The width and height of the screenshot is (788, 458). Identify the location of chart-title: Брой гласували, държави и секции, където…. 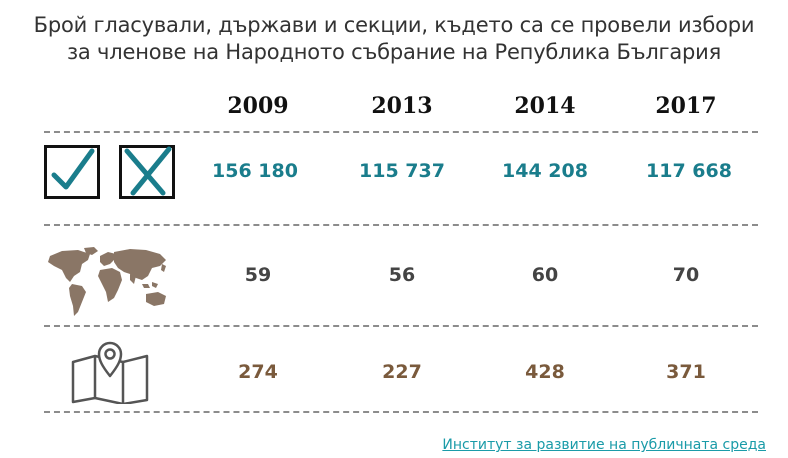
(394, 39).